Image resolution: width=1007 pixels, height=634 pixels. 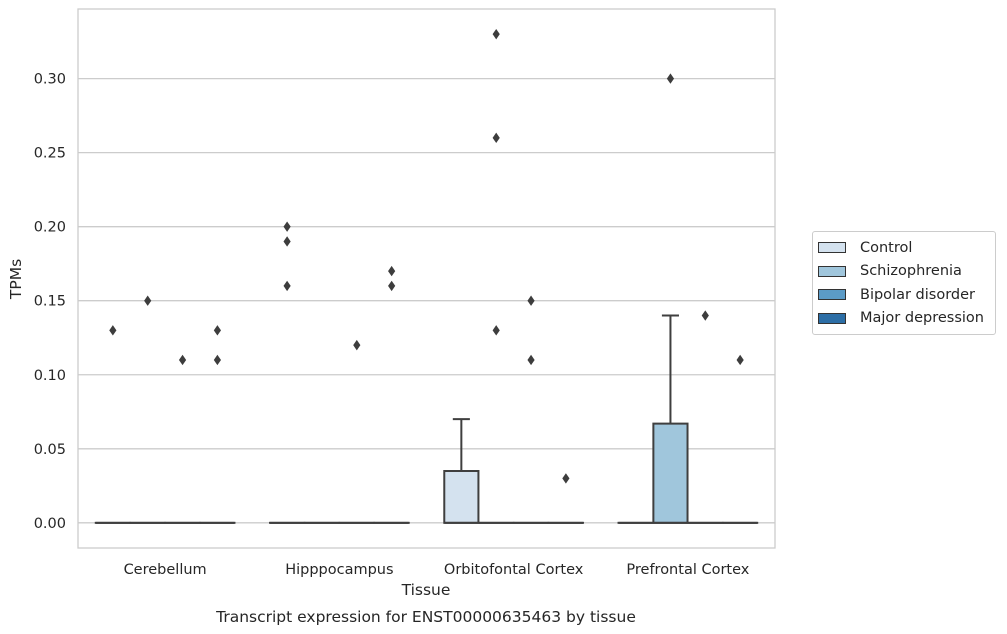 I want to click on legend-item: Control, so click(x=904, y=248).